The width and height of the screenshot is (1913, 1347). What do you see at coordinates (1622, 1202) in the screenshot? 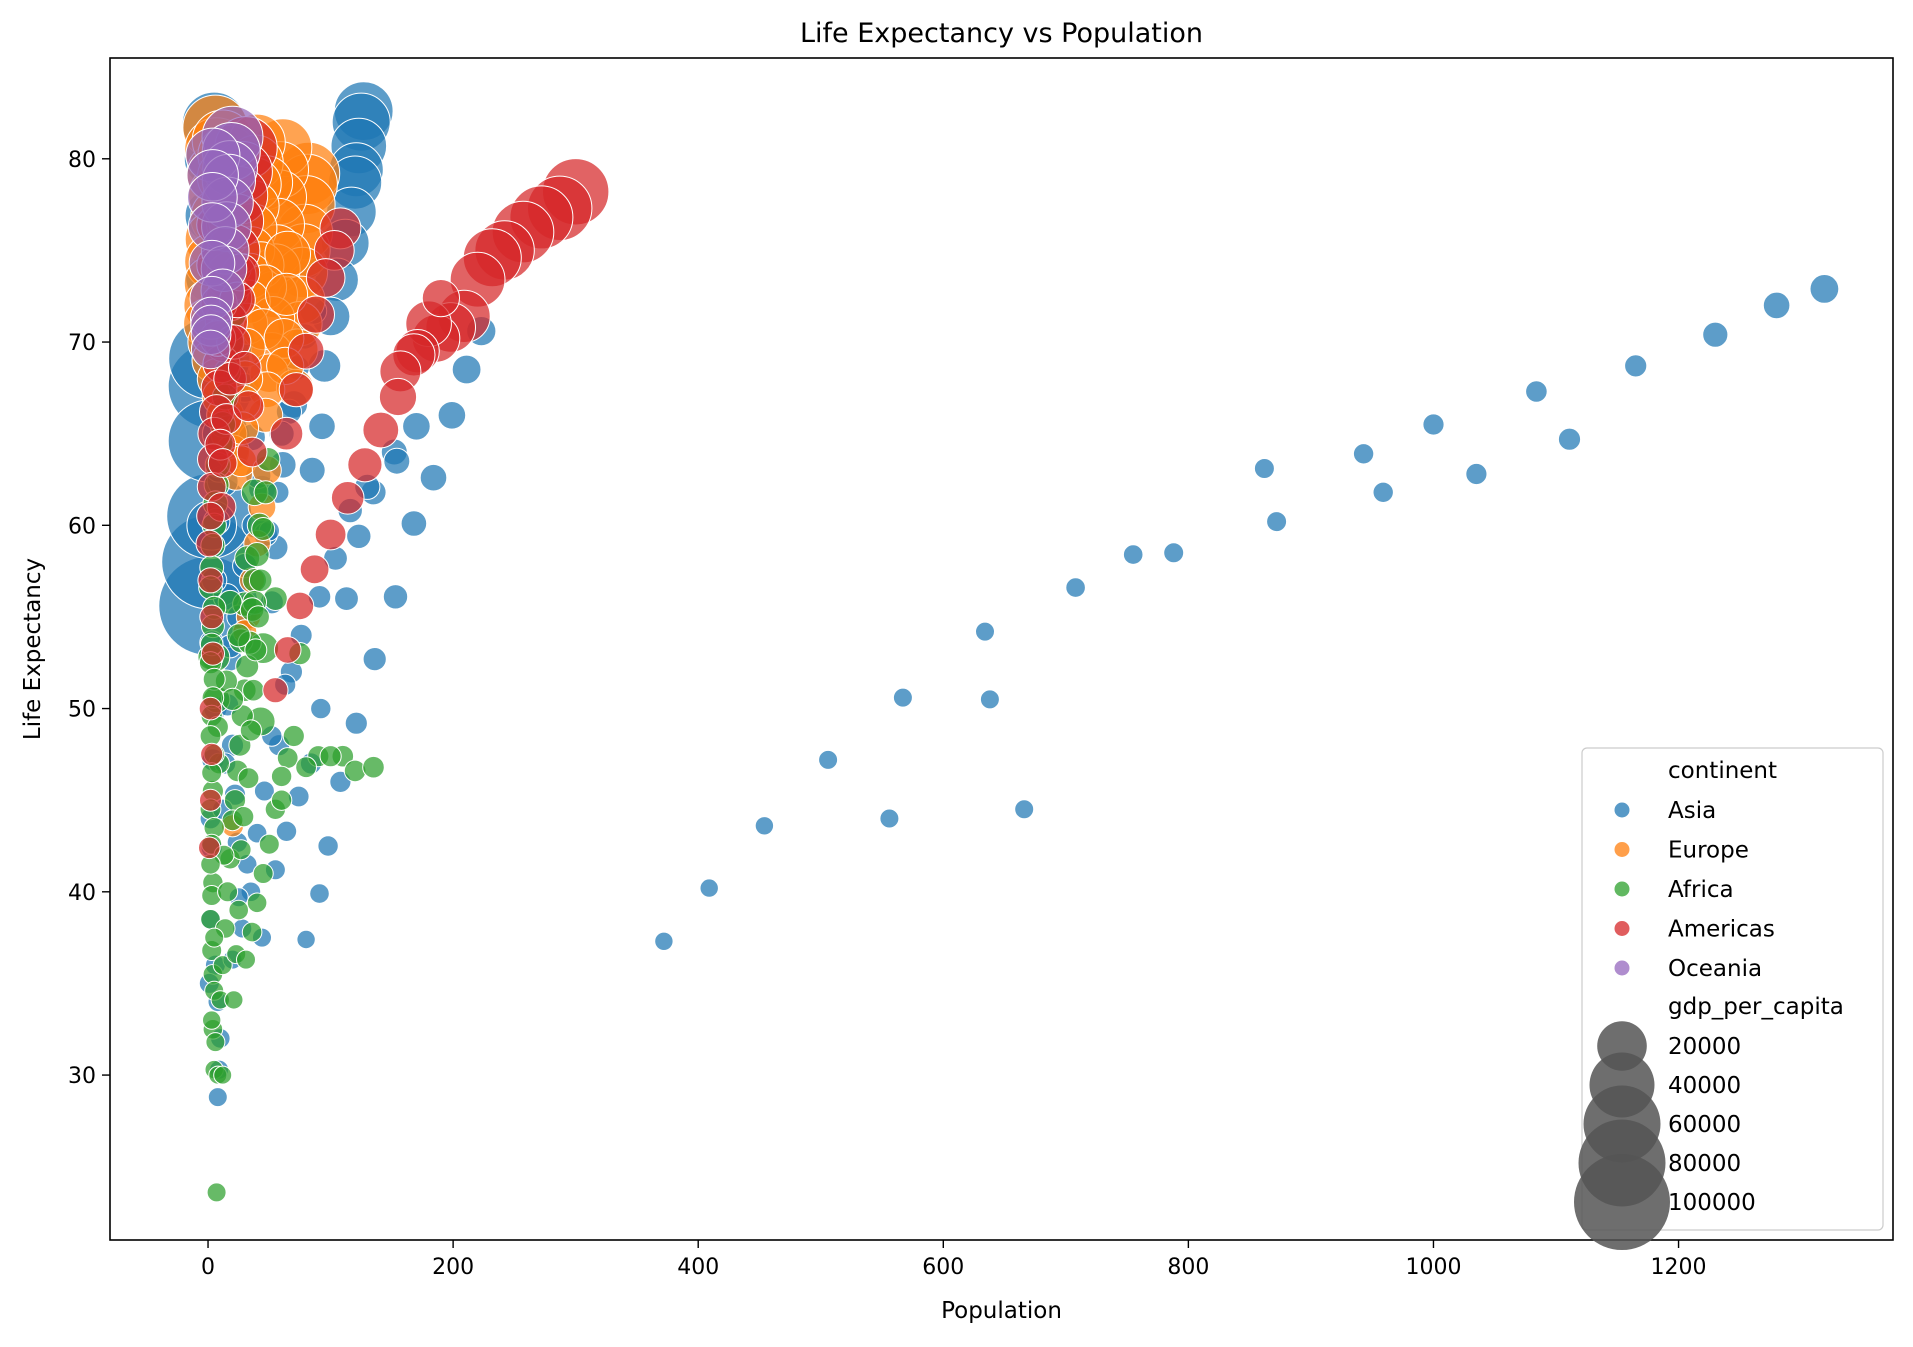
I see `legend-size-marker` at bounding box center [1622, 1202].